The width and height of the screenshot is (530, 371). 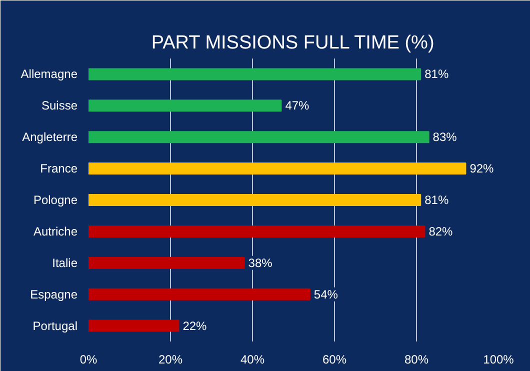 I want to click on x-tick-label: 0%, so click(x=89, y=359).